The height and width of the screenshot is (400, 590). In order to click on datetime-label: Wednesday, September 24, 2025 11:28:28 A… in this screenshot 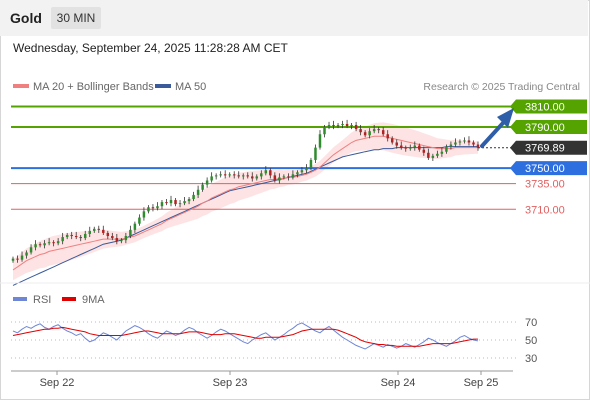, I will do `click(150, 48)`.